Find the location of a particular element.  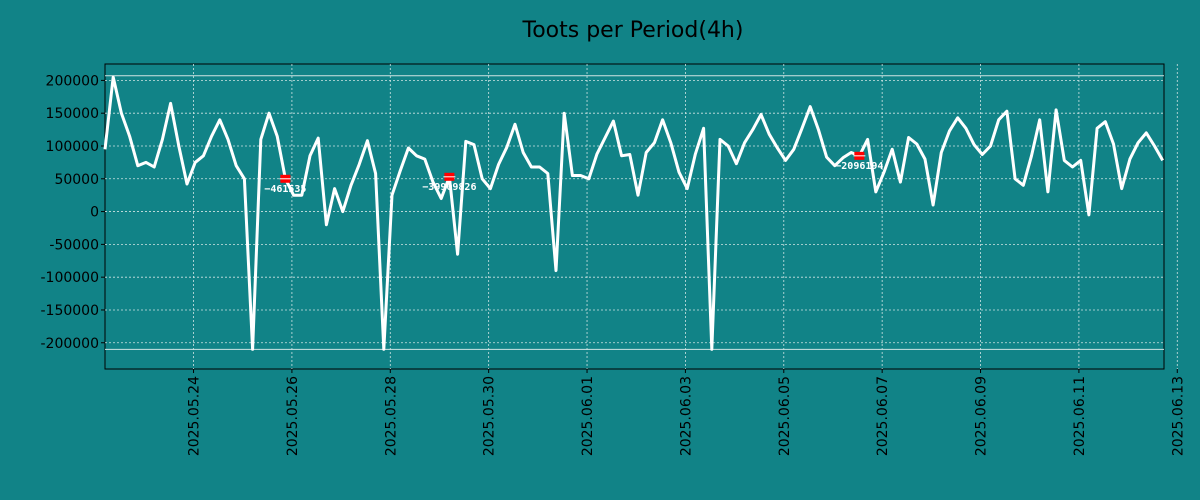

clipped-value-label: −39909826 is located at coordinates (449, 187).